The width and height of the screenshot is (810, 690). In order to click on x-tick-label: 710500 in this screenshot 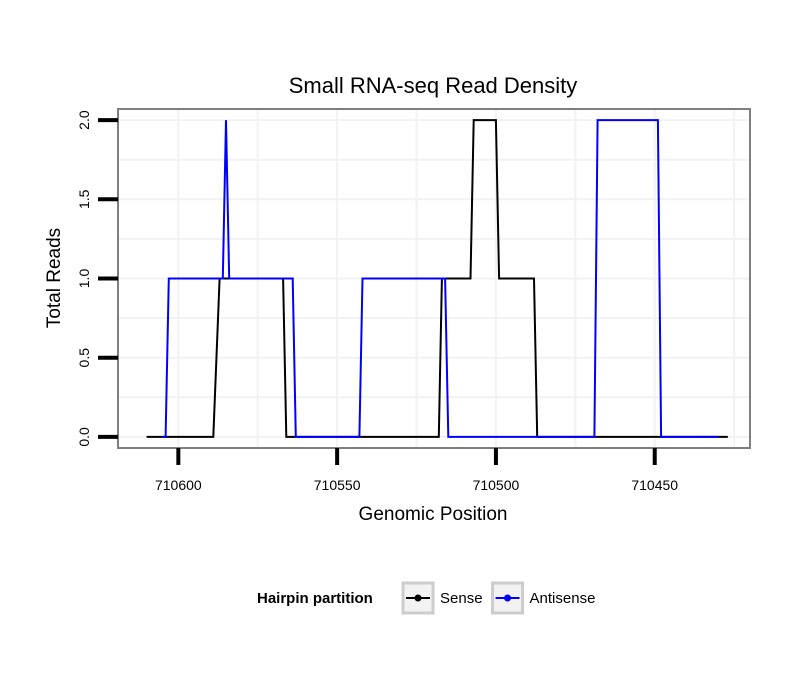, I will do `click(496, 485)`.